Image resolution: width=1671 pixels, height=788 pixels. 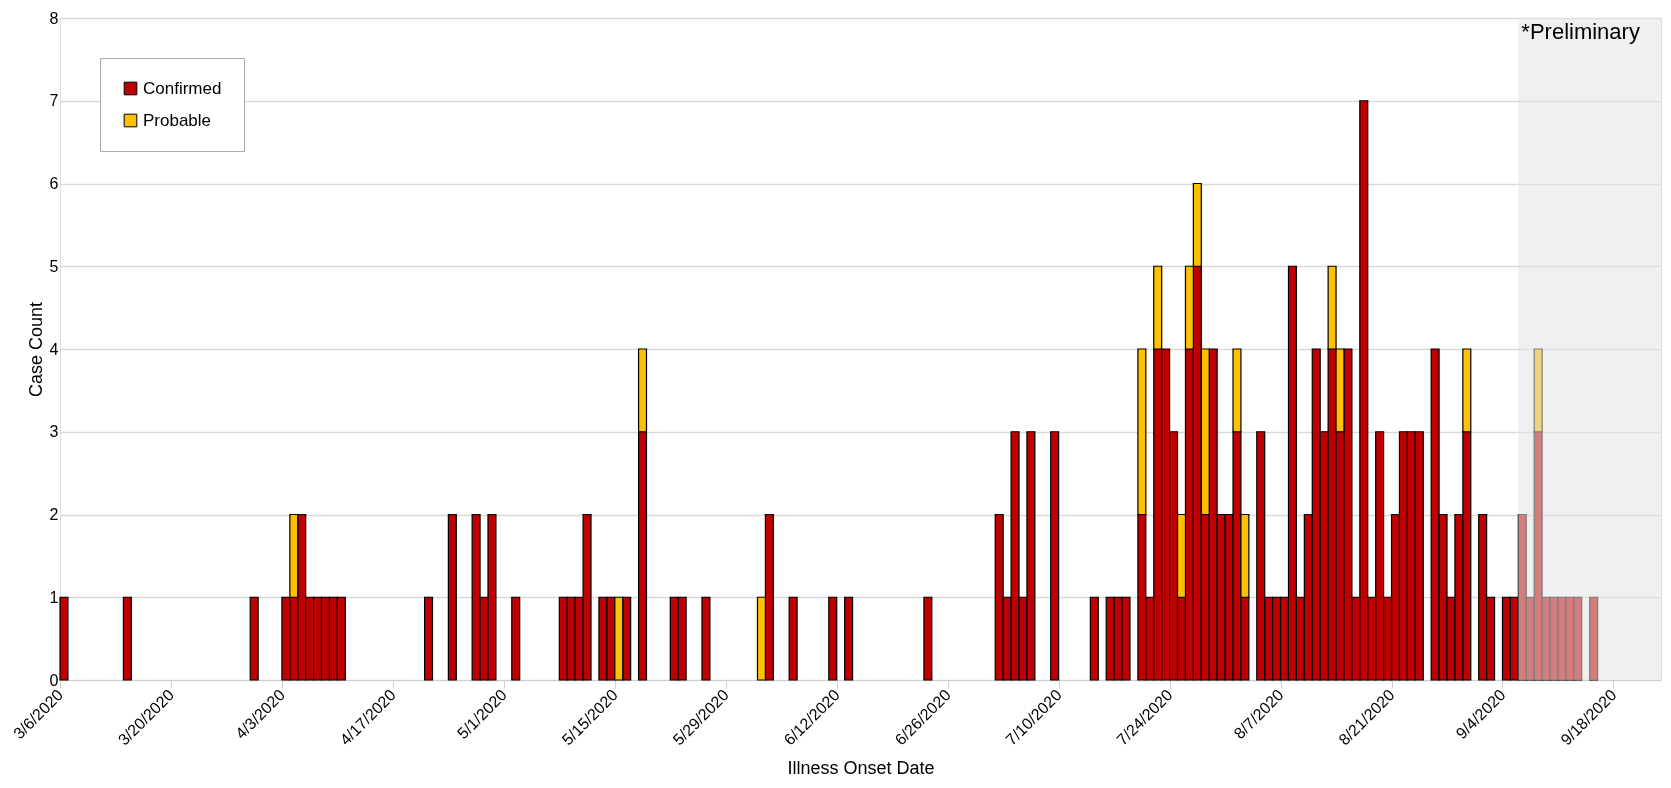 What do you see at coordinates (54, 183) in the screenshot?
I see `y-tick-label: 6` at bounding box center [54, 183].